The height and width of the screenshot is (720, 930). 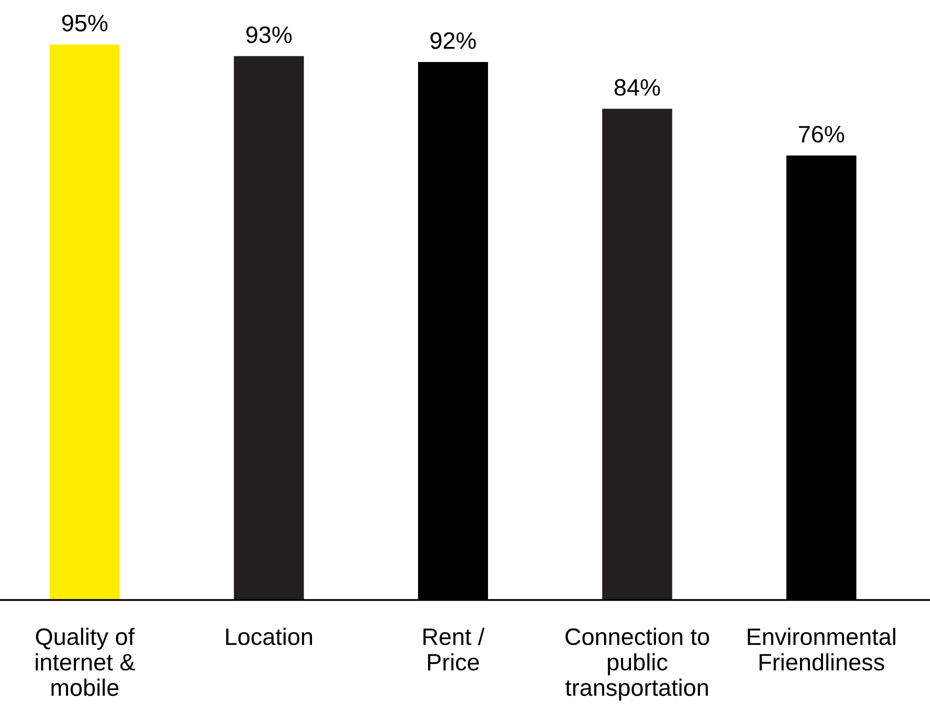 What do you see at coordinates (822, 649) in the screenshot?
I see `x-tick-label: Environmental Friendliness` at bounding box center [822, 649].